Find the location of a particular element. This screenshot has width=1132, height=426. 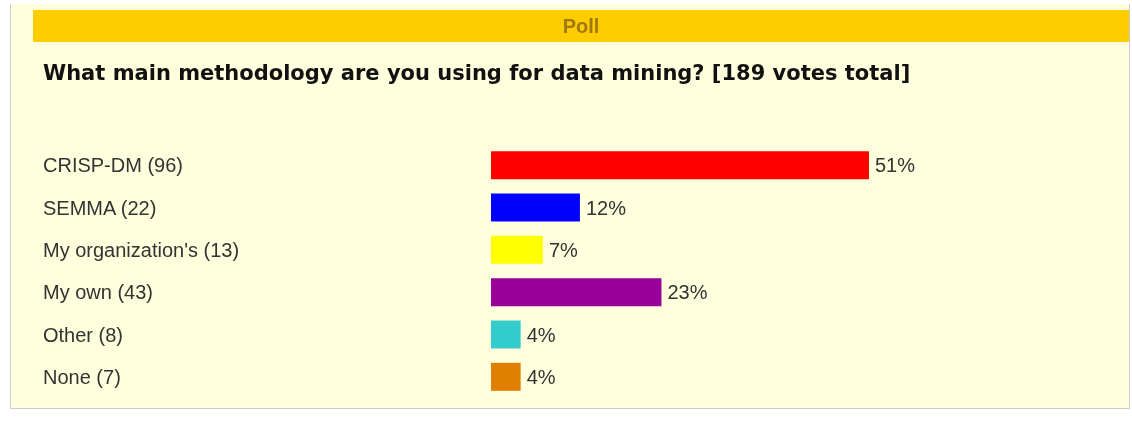

chart-title: Poll is located at coordinates (581, 26).